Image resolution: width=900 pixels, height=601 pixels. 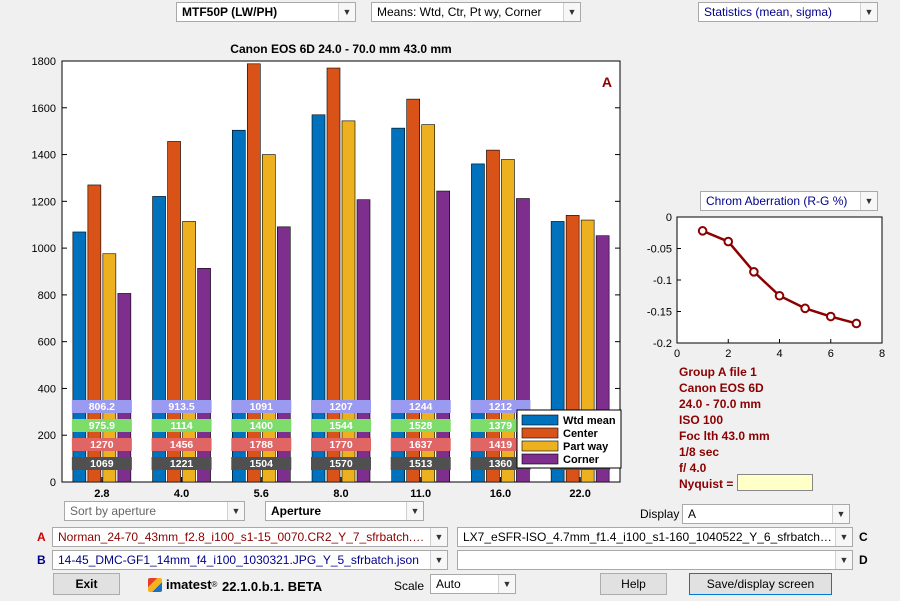 What do you see at coordinates (728, 354) in the screenshot?
I see `ca-x-tick-label: 2` at bounding box center [728, 354].